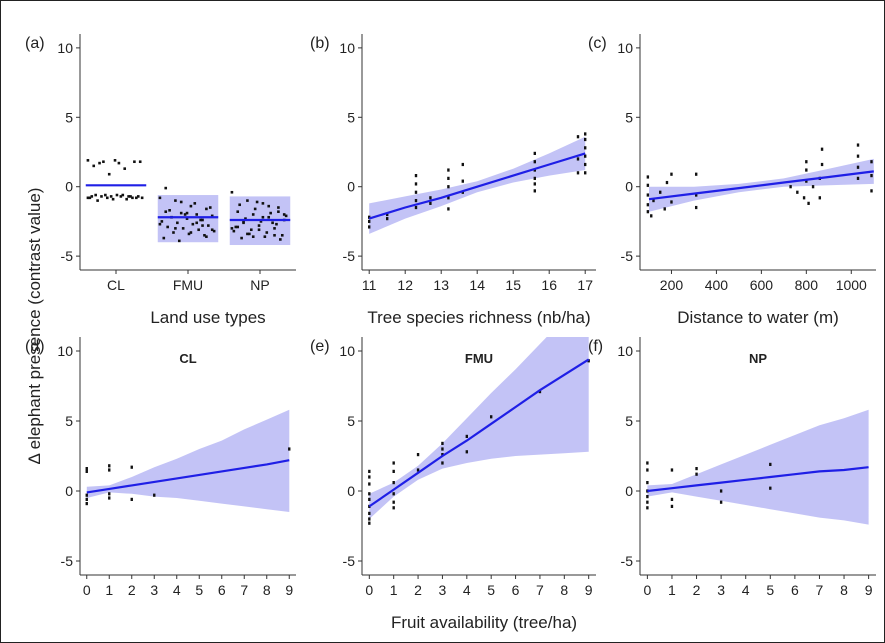 Image resolution: width=885 pixels, height=643 pixels. I want to click on x-tick-label: 0, so click(369, 590).